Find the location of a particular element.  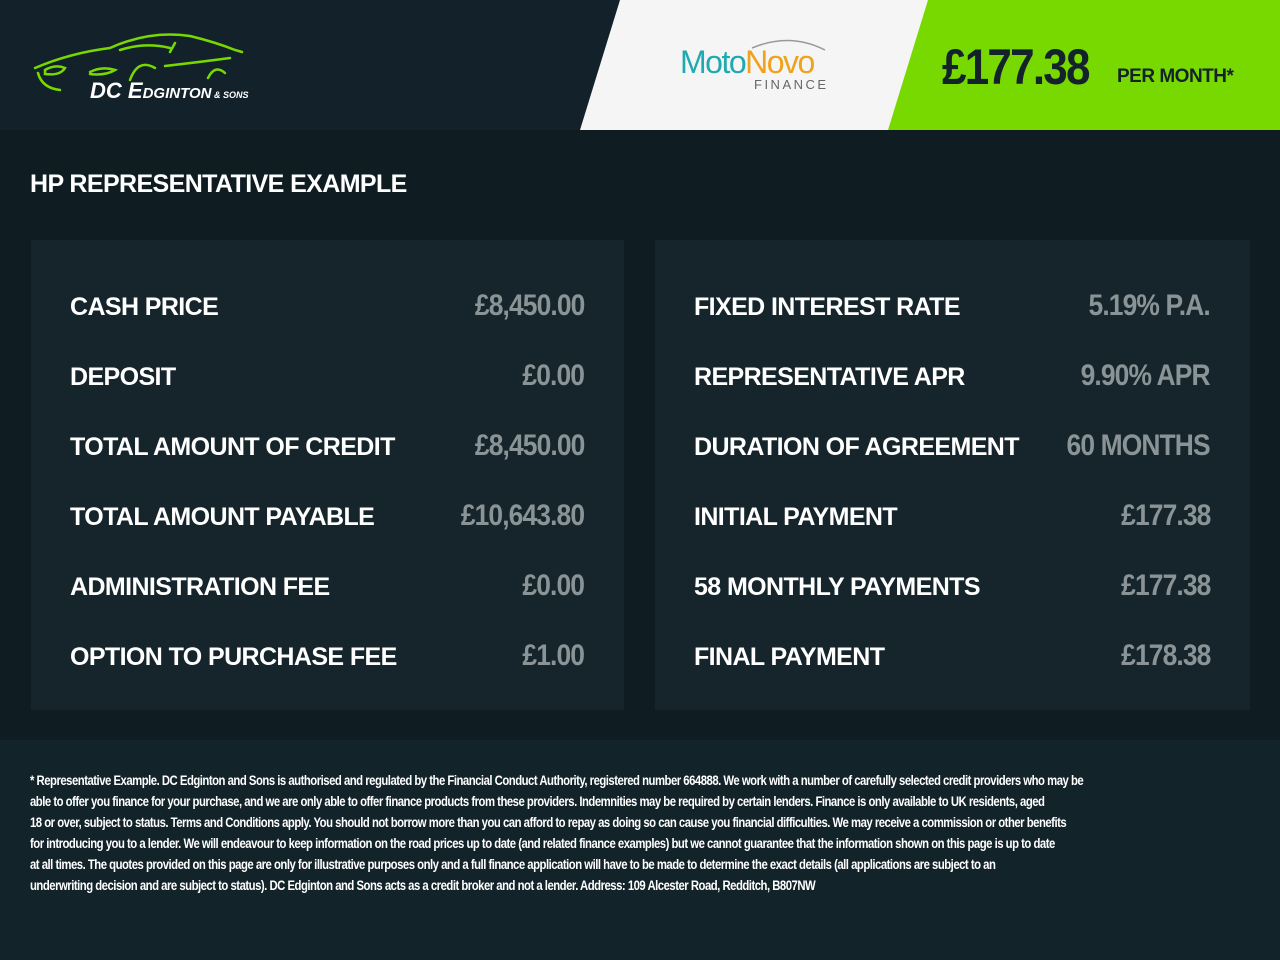

finance-row: 58 MONTHLY PAYMENTS £177.38 is located at coordinates (952, 585).